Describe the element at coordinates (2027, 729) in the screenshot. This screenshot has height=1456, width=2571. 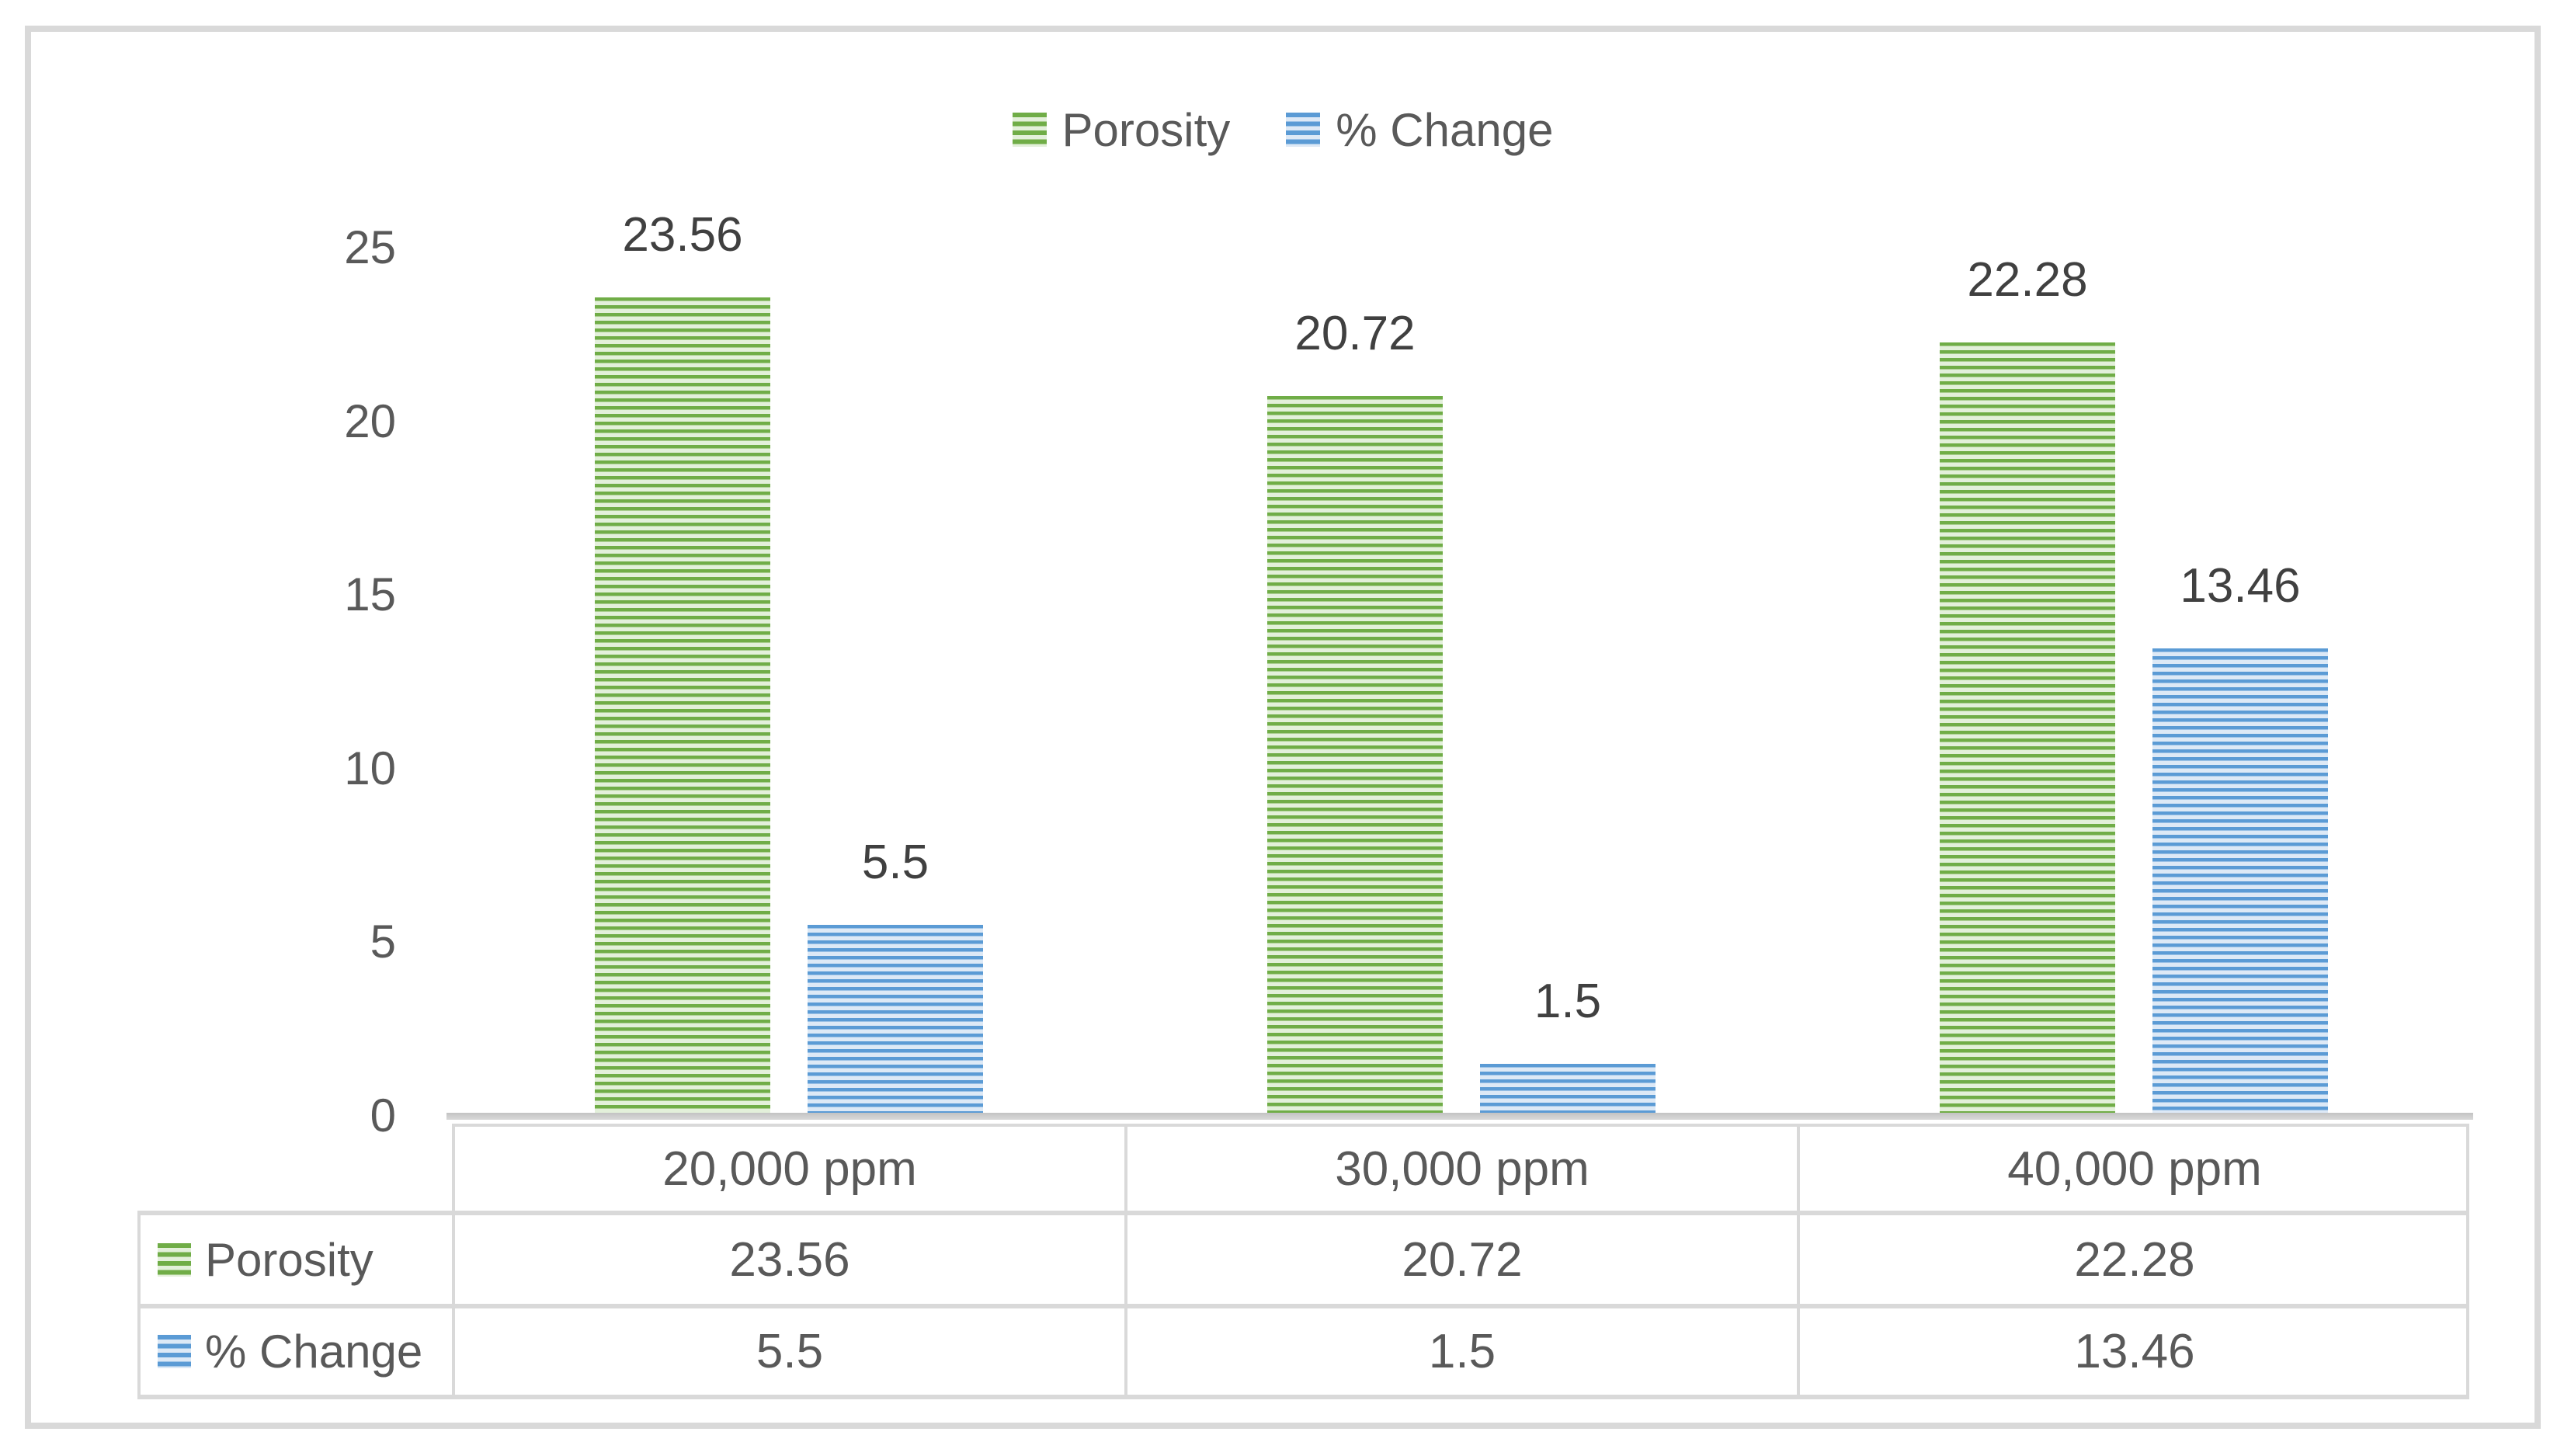
I see `bar-porosity-40000ppm` at that location.